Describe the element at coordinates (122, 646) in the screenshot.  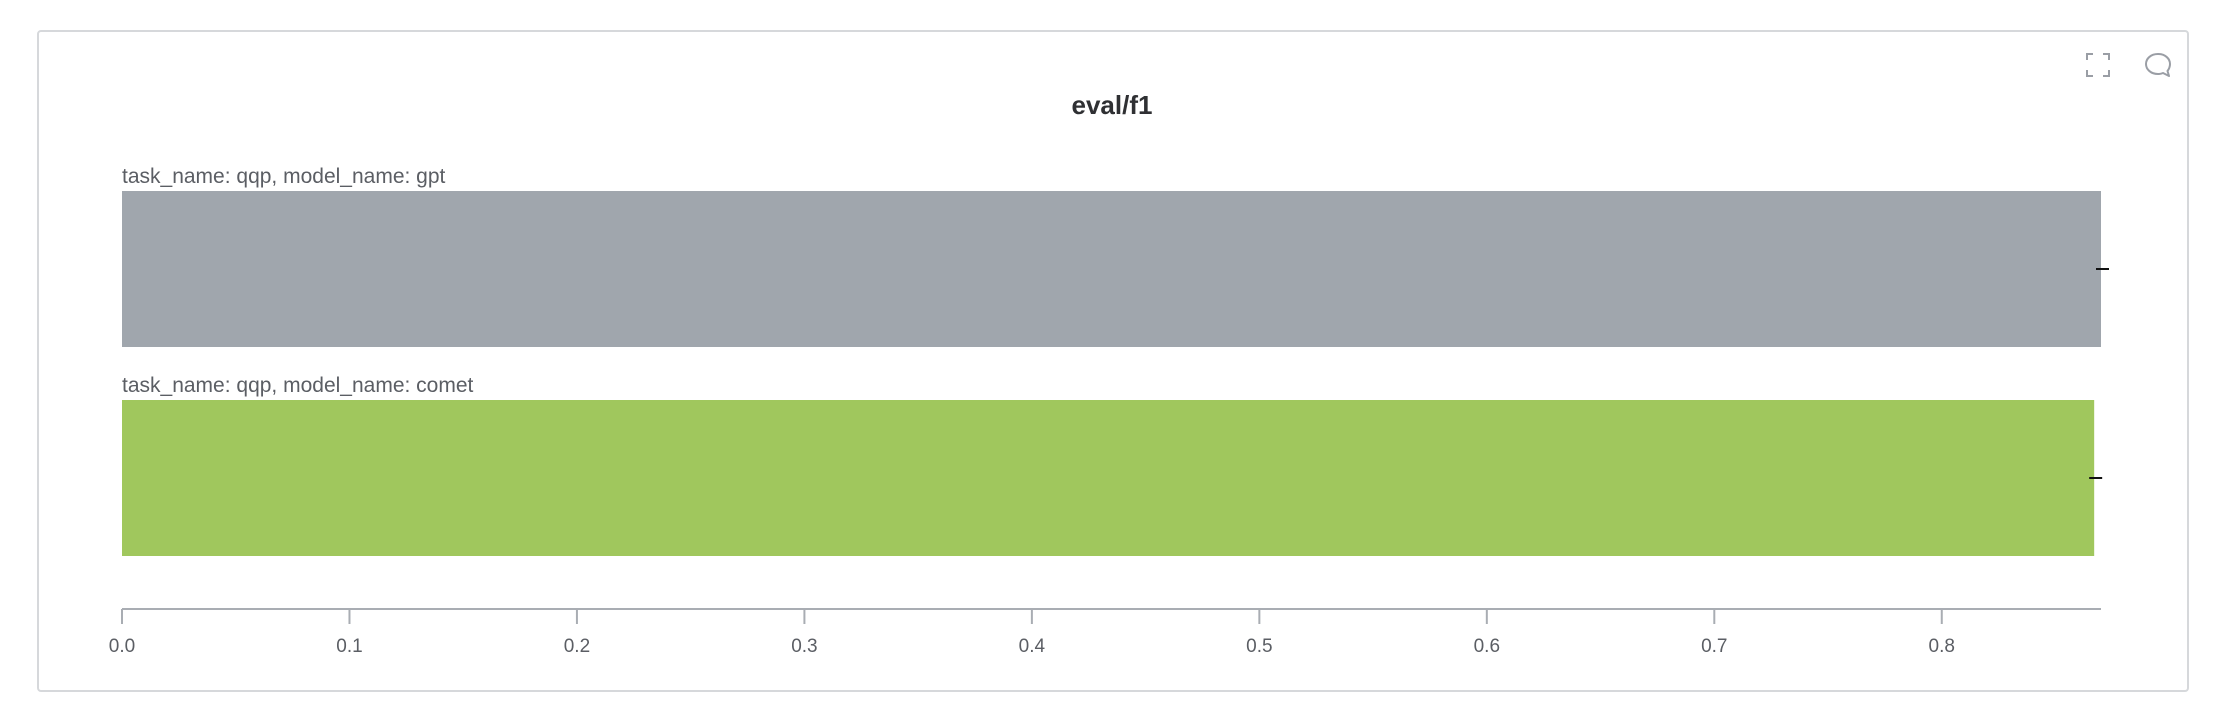
I see `x-tick-label: 0.0` at that location.